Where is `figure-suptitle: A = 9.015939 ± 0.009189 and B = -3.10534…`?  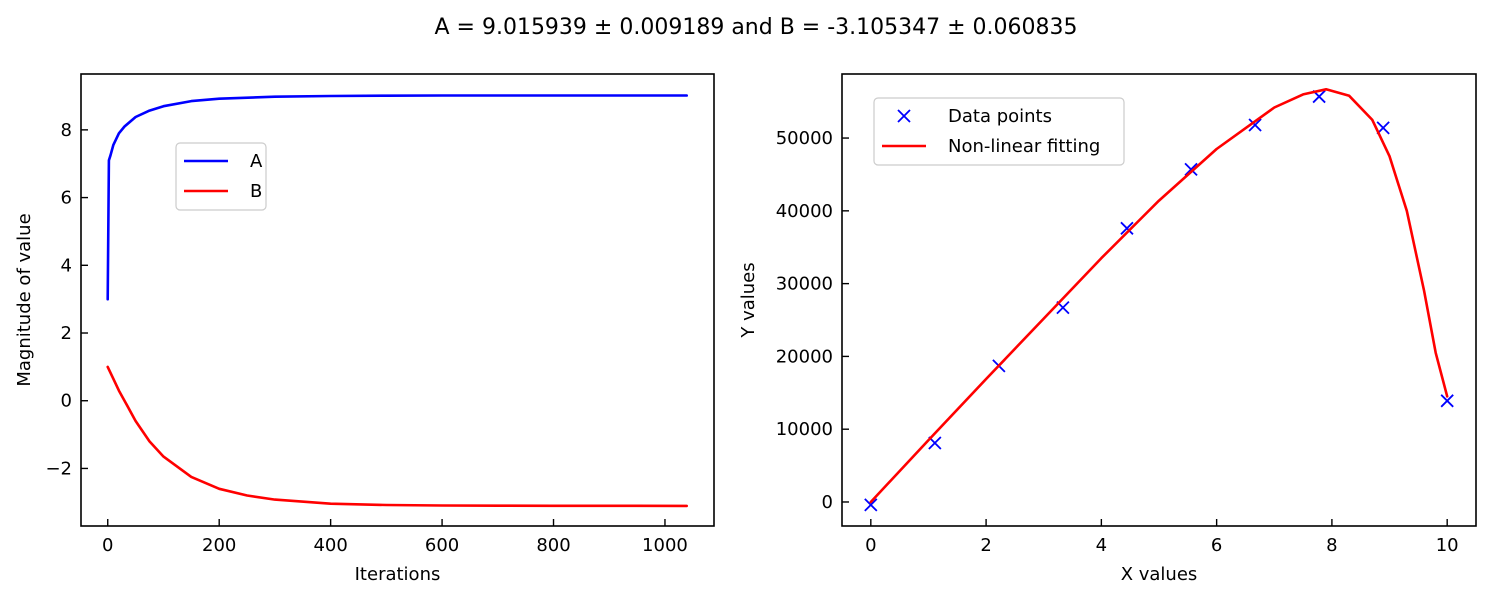
figure-suptitle: A = 9.015939 ± 0.009189 and B = -3.10534… is located at coordinates (755, 27).